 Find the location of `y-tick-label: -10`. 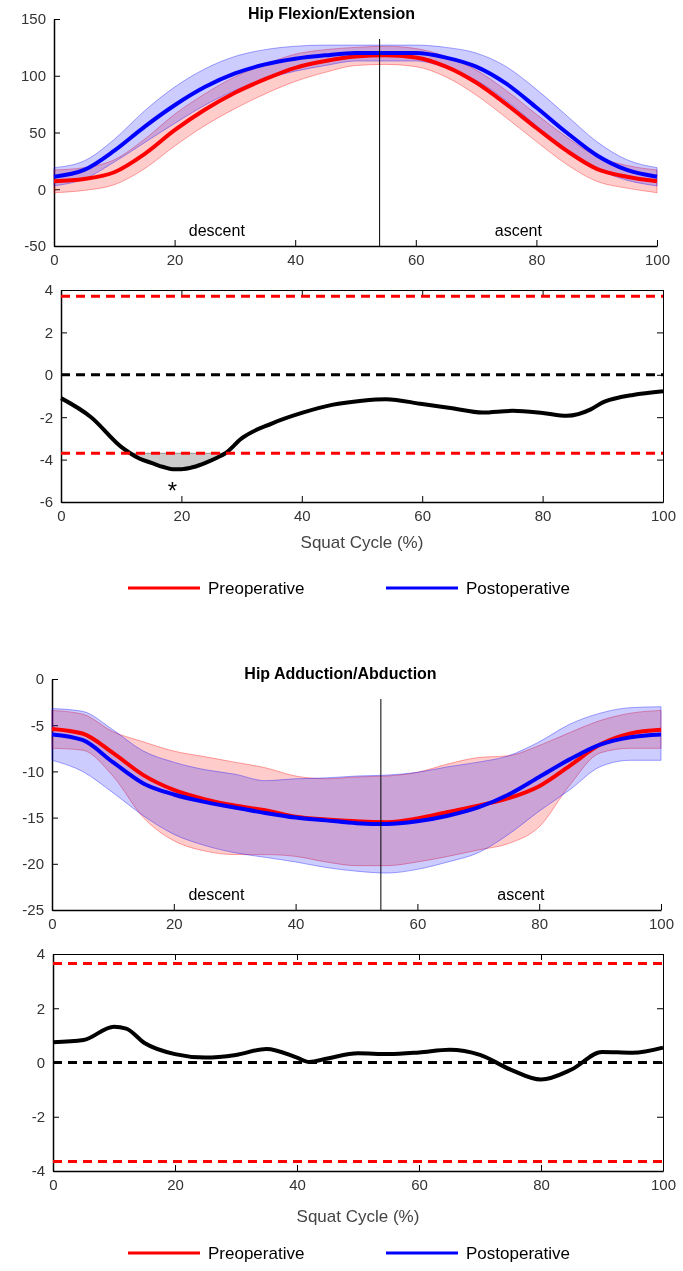

y-tick-label: -10 is located at coordinates (33, 771).